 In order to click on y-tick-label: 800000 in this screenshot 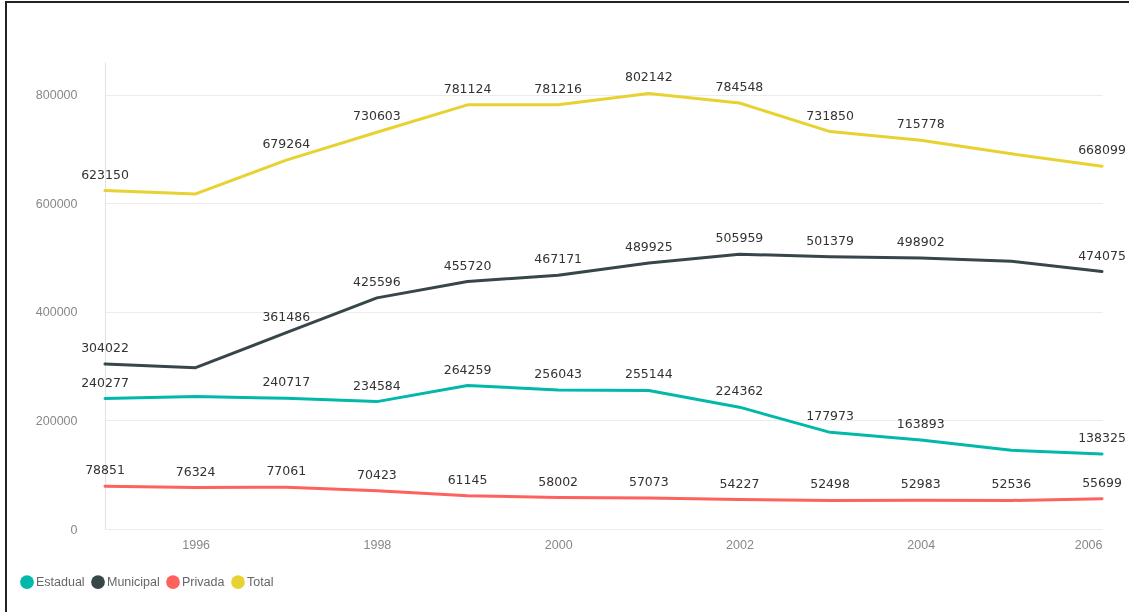, I will do `click(56, 95)`.